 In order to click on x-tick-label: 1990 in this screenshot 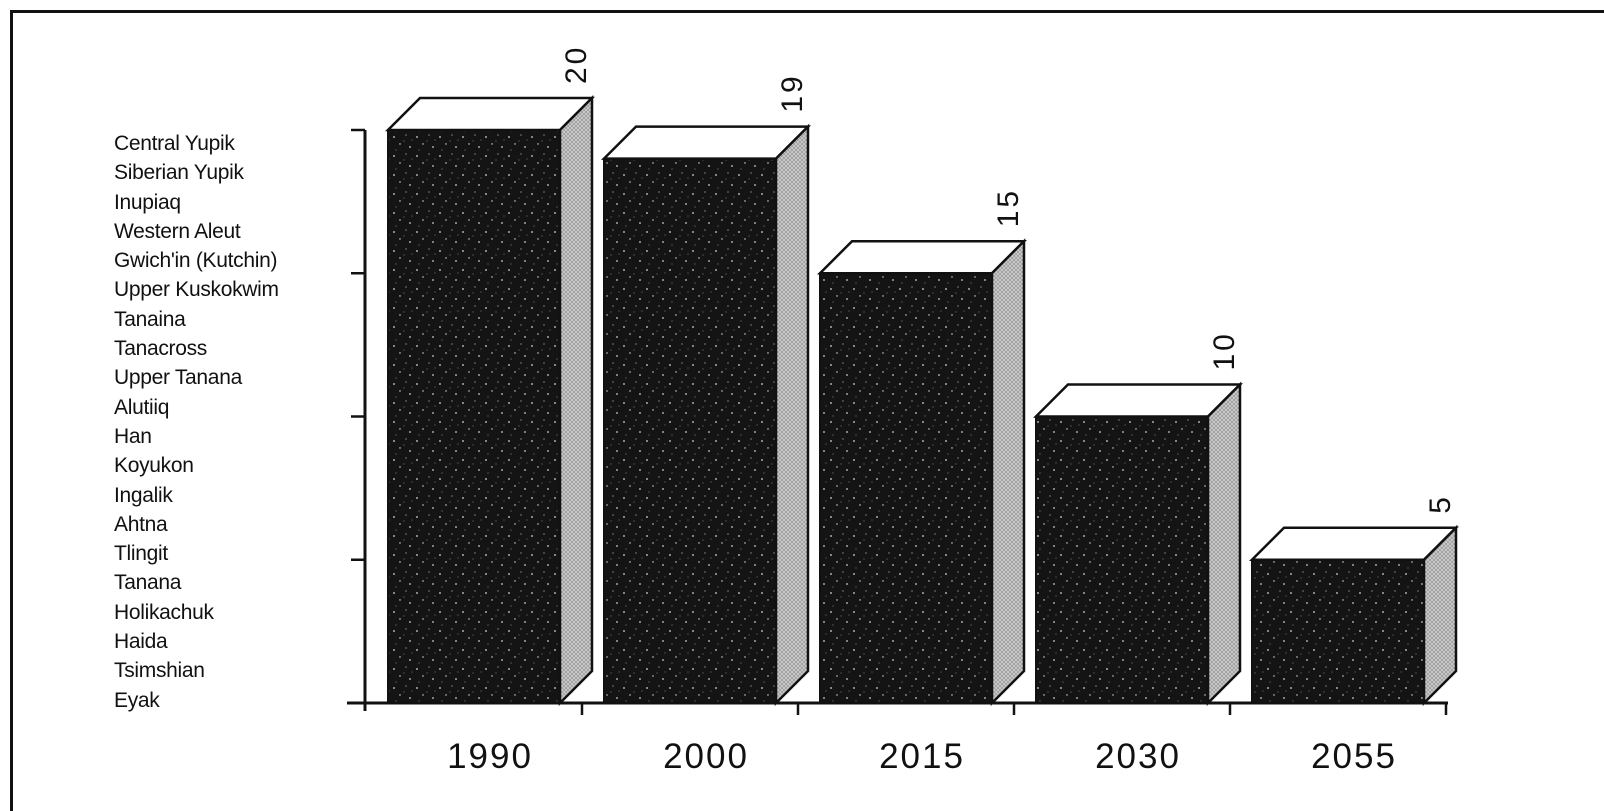, I will do `click(490, 756)`.